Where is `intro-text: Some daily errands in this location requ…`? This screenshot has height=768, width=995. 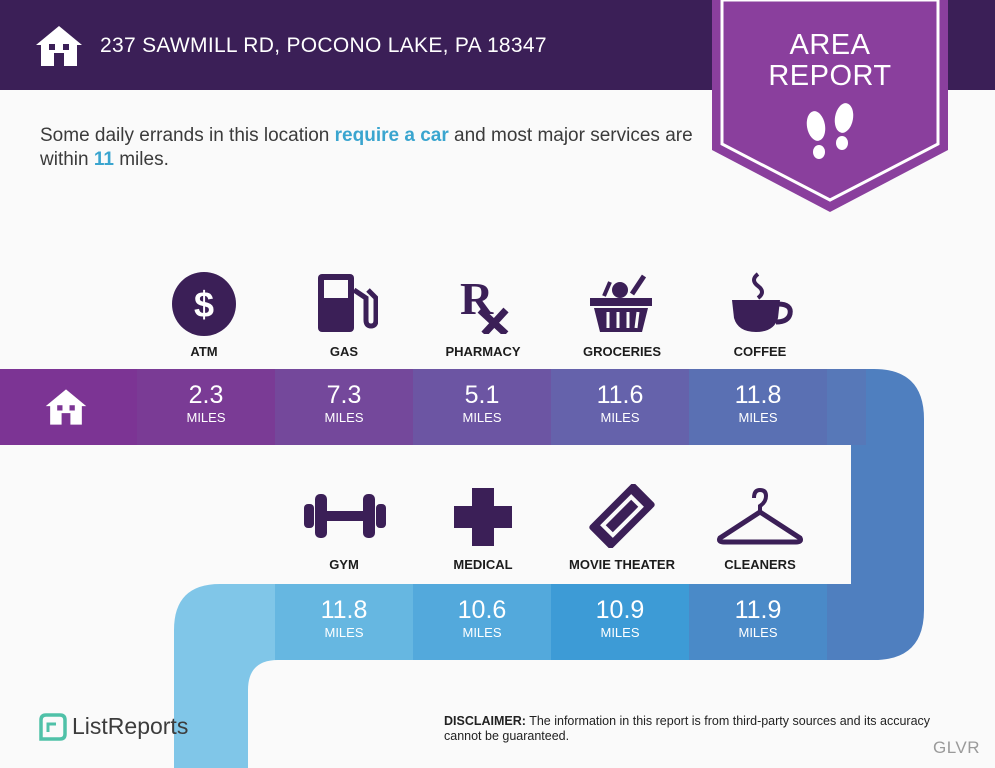 intro-text: Some daily errands in this location requ… is located at coordinates (370, 148).